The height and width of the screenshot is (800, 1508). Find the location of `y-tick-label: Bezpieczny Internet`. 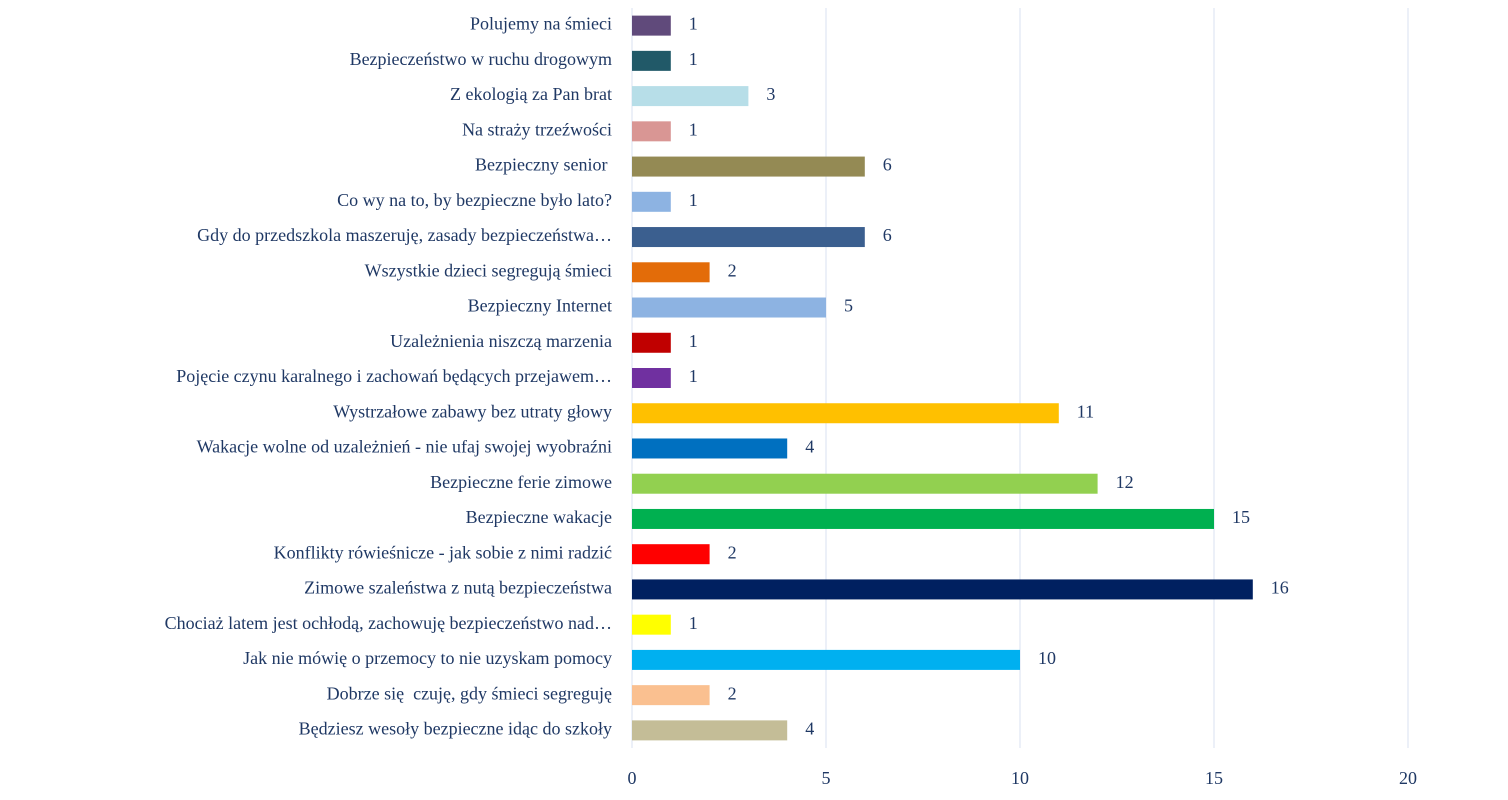

y-tick-label: Bezpieczny Internet is located at coordinates (540, 306).